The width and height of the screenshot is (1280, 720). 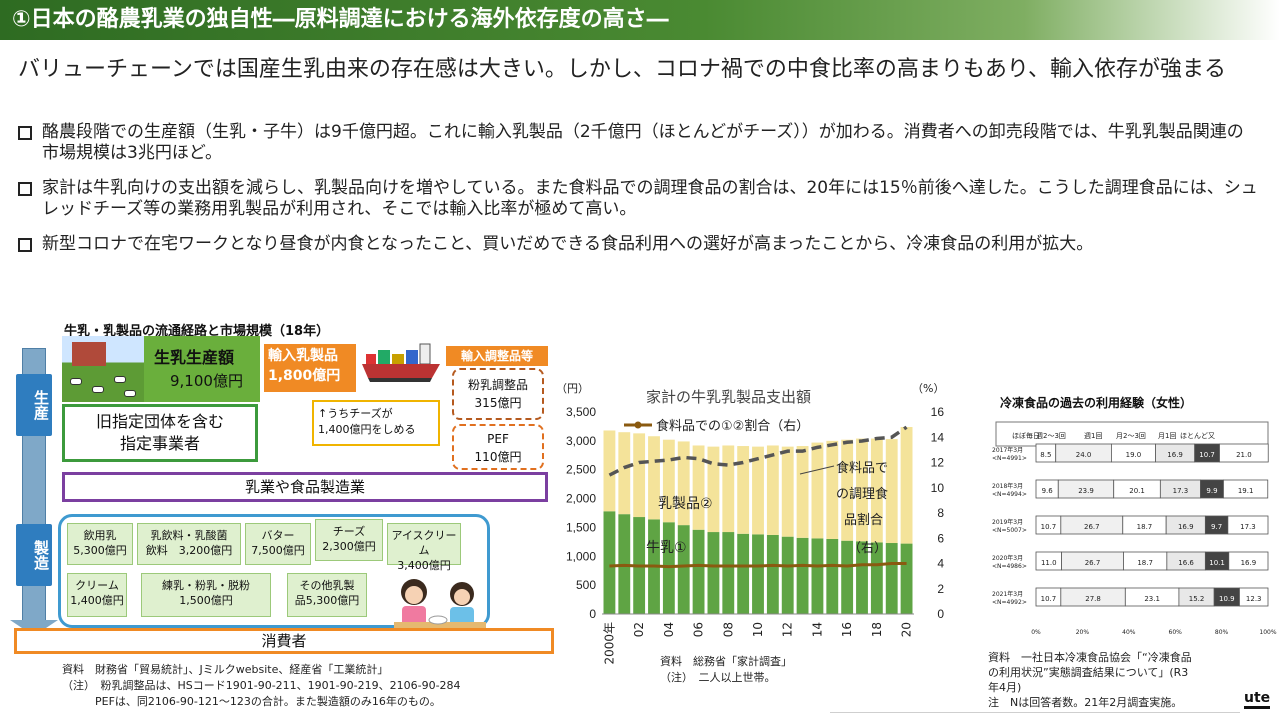 I want to click on x-tick-label: 40%, so click(x=1129, y=632).